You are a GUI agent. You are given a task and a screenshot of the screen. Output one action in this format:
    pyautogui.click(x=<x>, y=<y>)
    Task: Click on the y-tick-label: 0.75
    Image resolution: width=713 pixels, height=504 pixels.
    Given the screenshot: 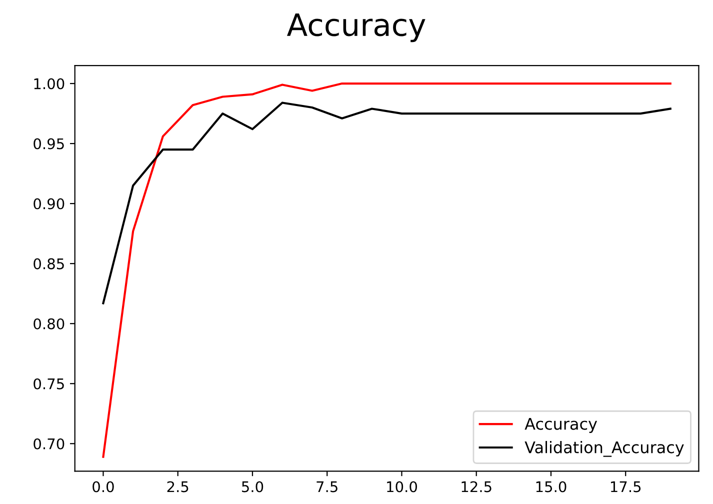 What is the action you would take?
    pyautogui.click(x=49, y=384)
    